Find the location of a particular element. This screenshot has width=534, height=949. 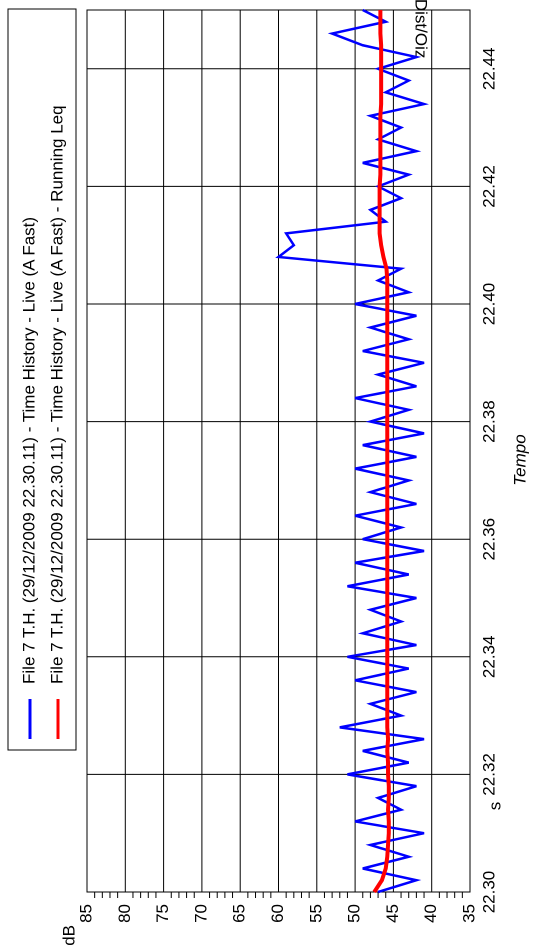

x-unit: s is located at coordinates (494, 806).